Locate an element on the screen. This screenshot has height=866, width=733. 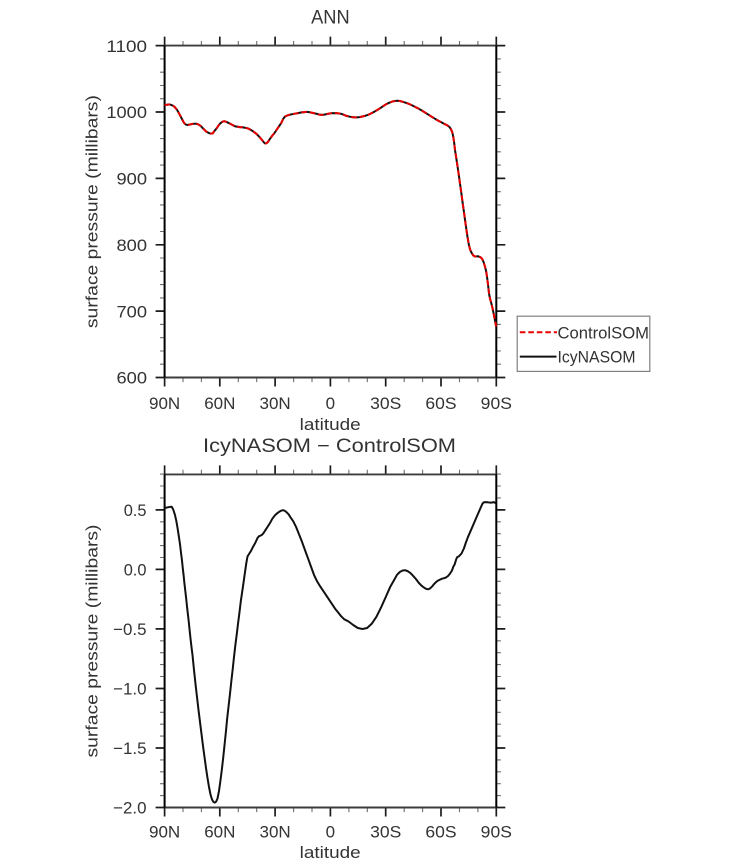
svg-text: ANN is located at coordinates (330, 18).